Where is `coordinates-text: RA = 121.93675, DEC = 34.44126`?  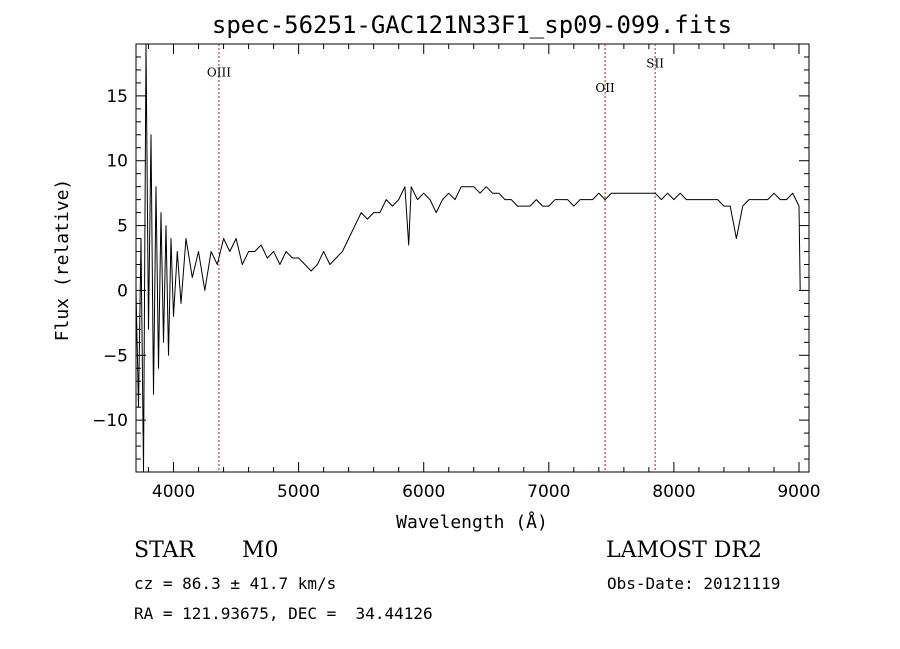
coordinates-text: RA = 121.93675, DEC = 34.44126 is located at coordinates (283, 613).